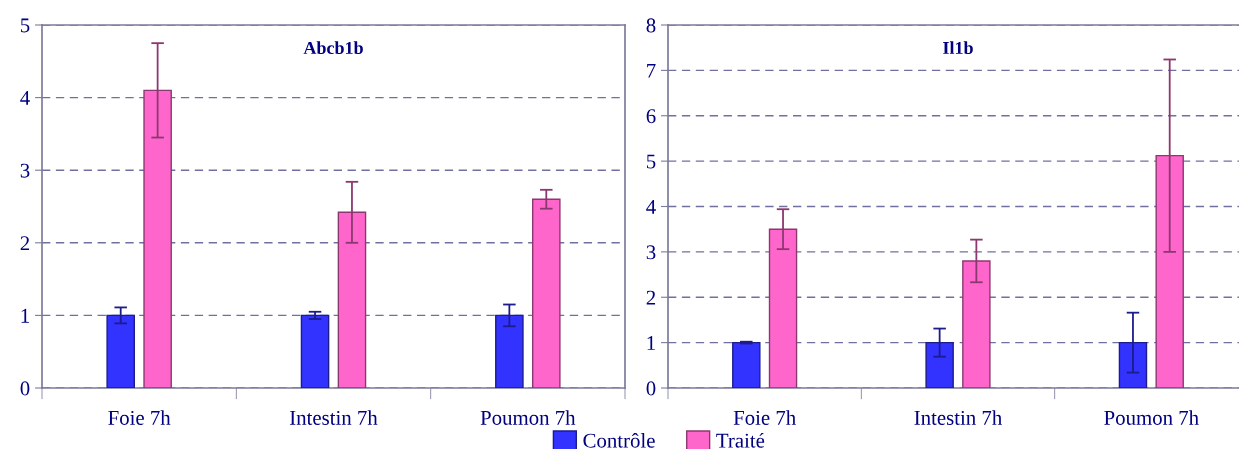 Image resolution: width=1239 pixels, height=449 pixels. What do you see at coordinates (958, 48) in the screenshot?
I see `text: Il1b` at bounding box center [958, 48].